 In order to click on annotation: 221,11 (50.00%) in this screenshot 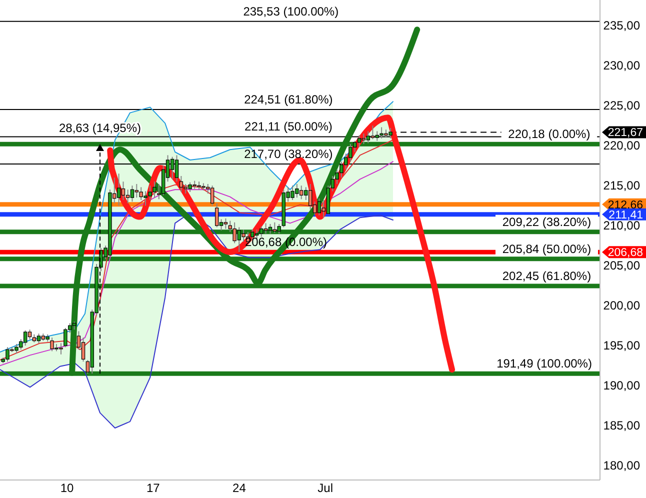, I will do `click(288, 127)`.